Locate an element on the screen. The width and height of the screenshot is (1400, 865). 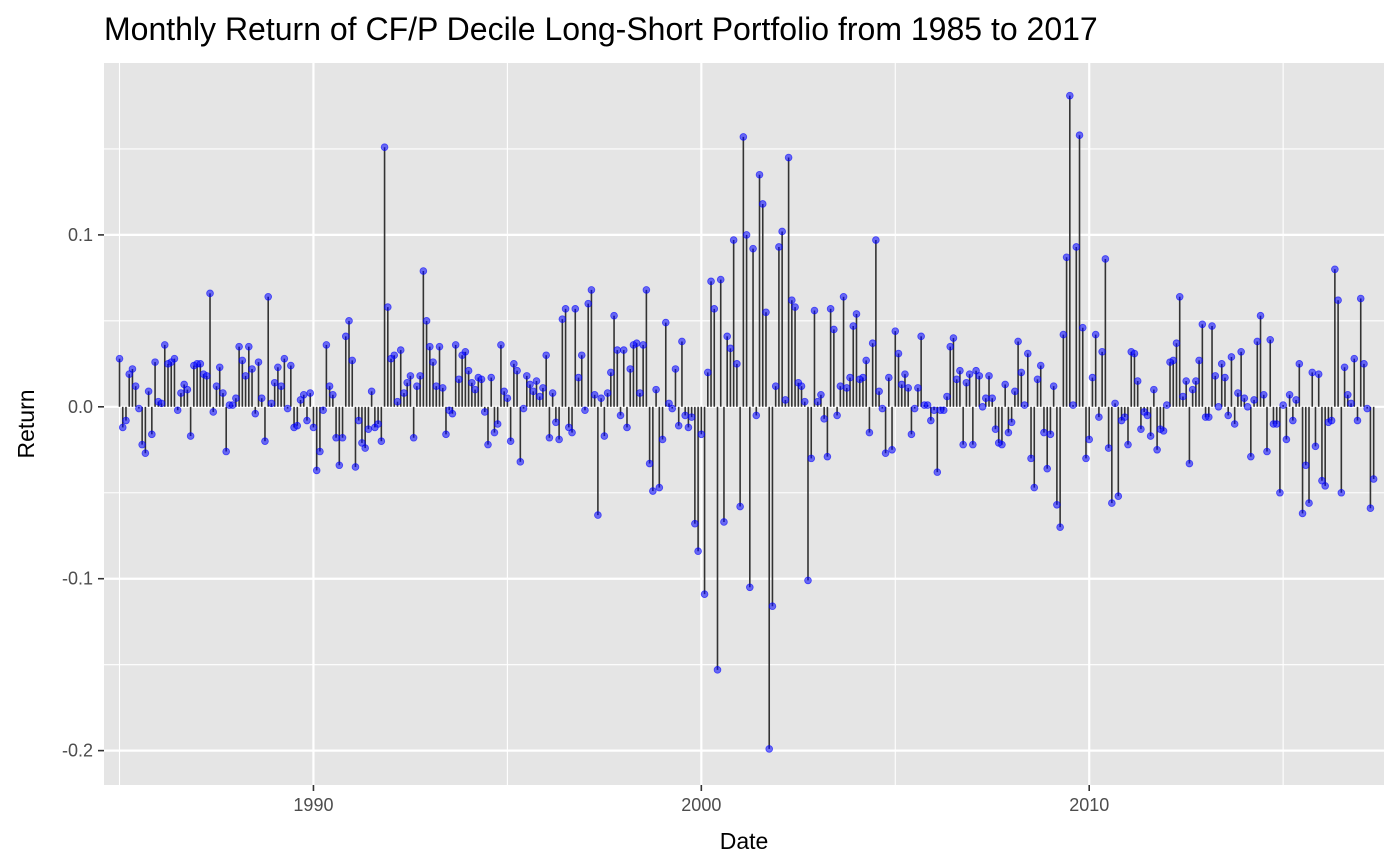
x-axis-ticks: 1990 2000 2010 is located at coordinates (701, 800).